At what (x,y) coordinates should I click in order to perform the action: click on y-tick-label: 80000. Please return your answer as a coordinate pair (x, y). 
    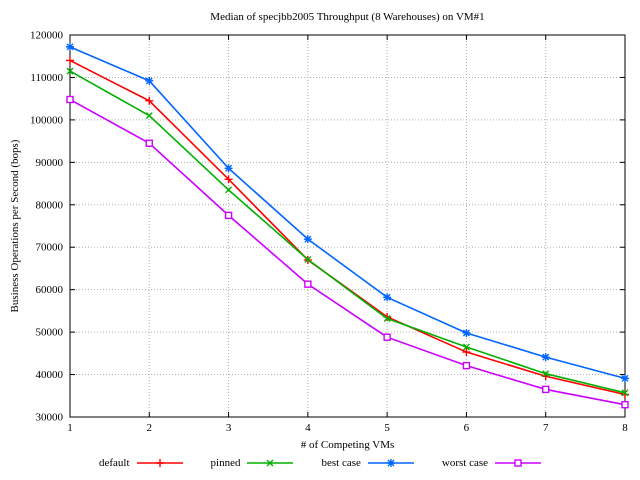
    Looking at the image, I should click on (50, 205).